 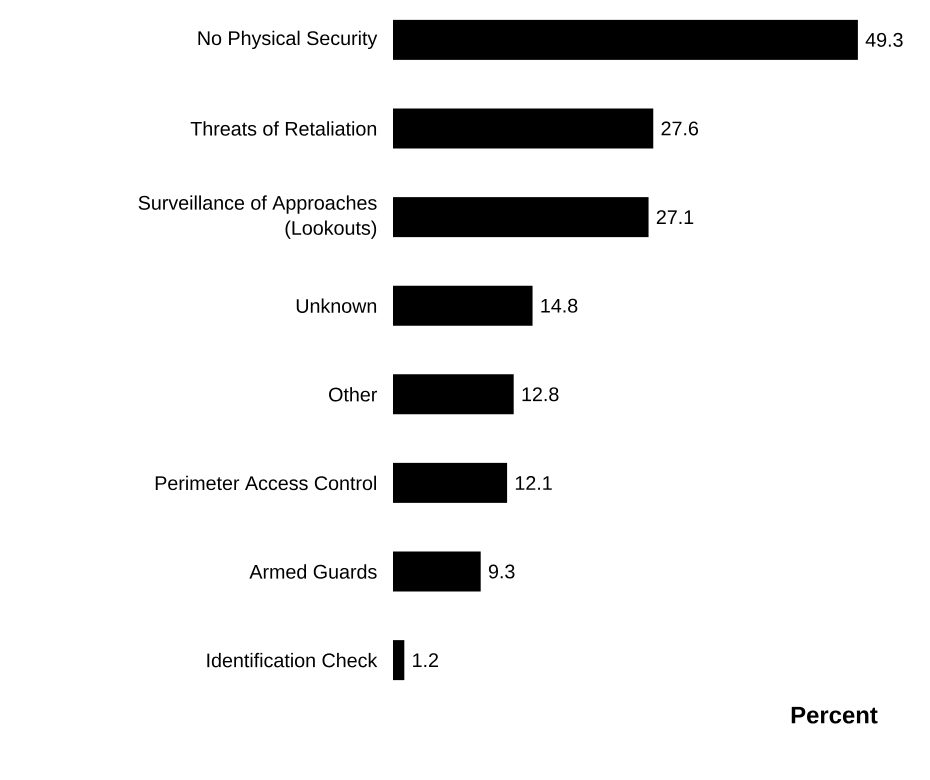 What do you see at coordinates (292, 660) in the screenshot?
I see `y-tick-label: Identification Check` at bounding box center [292, 660].